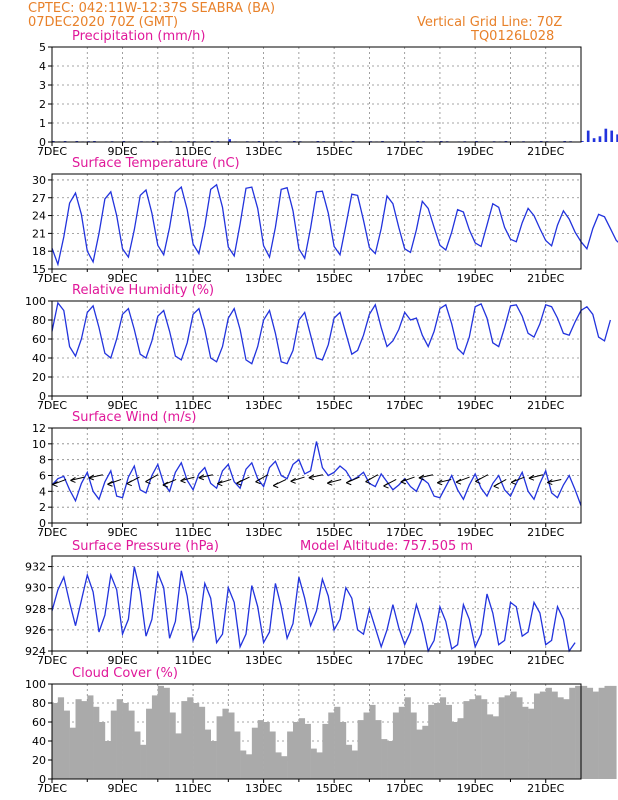 This screenshot has width=618, height=800. Describe the element at coordinates (404, 532) in the screenshot. I see `wind-date-label: 17DEC` at that location.